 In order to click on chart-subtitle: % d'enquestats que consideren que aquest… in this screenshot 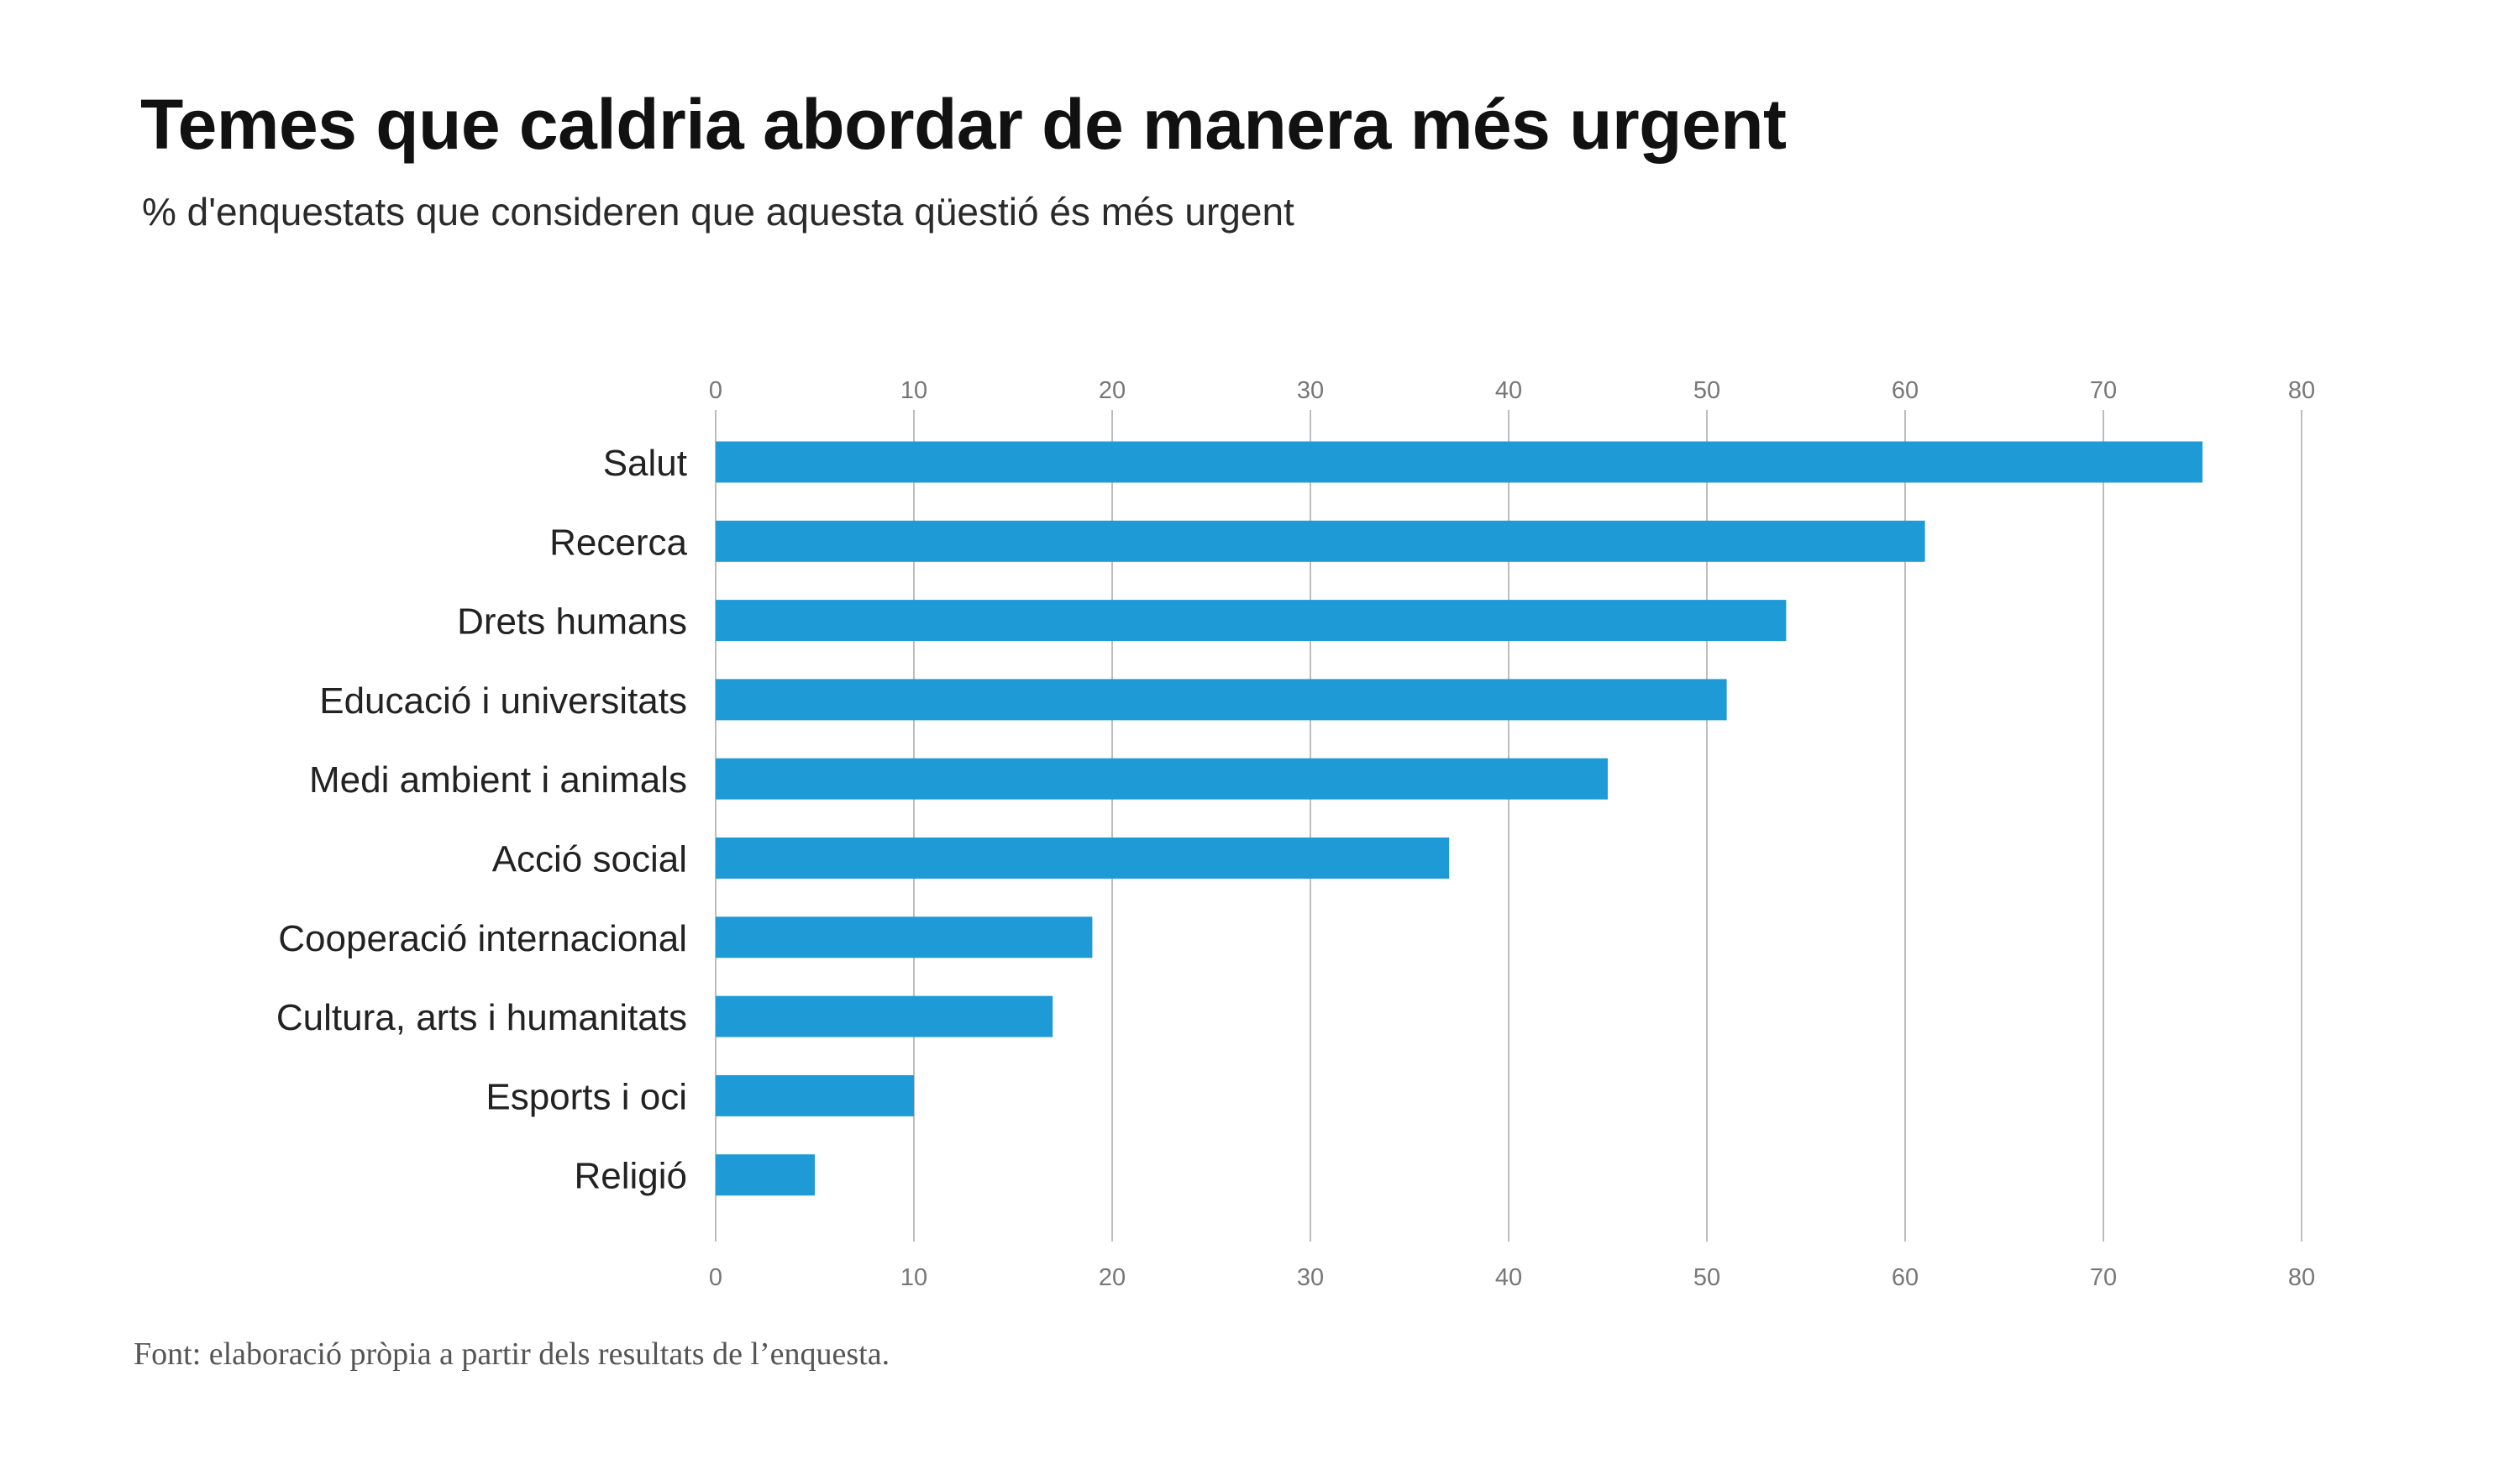, I will do `click(718, 212)`.